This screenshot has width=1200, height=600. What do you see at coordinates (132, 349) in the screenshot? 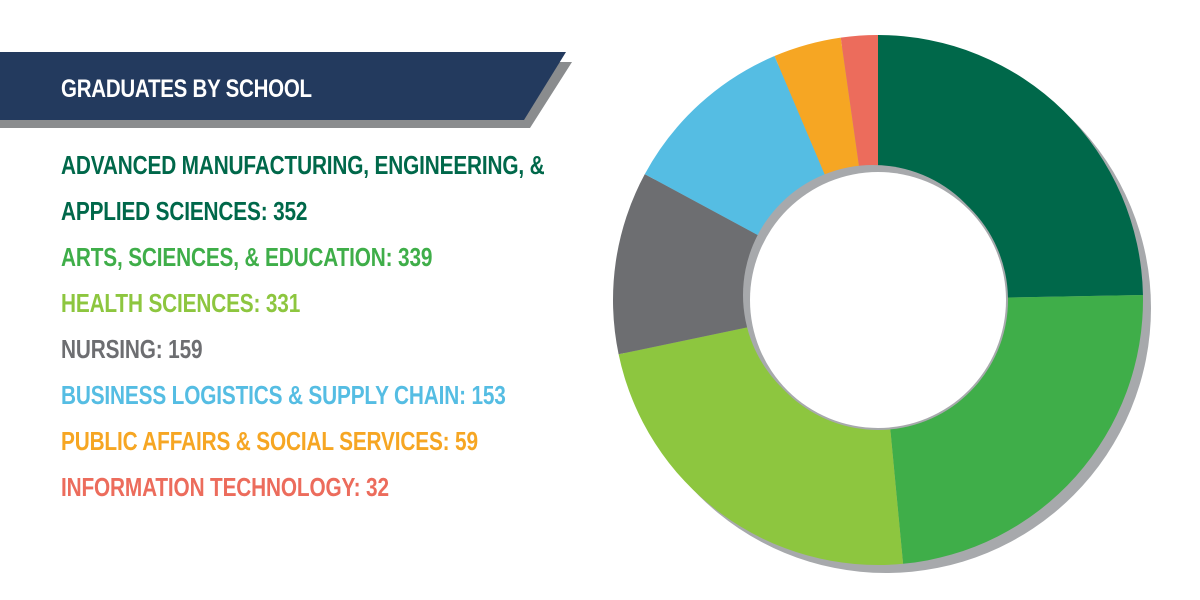
I see `legend-entry-5: NURSING: 159` at bounding box center [132, 349].